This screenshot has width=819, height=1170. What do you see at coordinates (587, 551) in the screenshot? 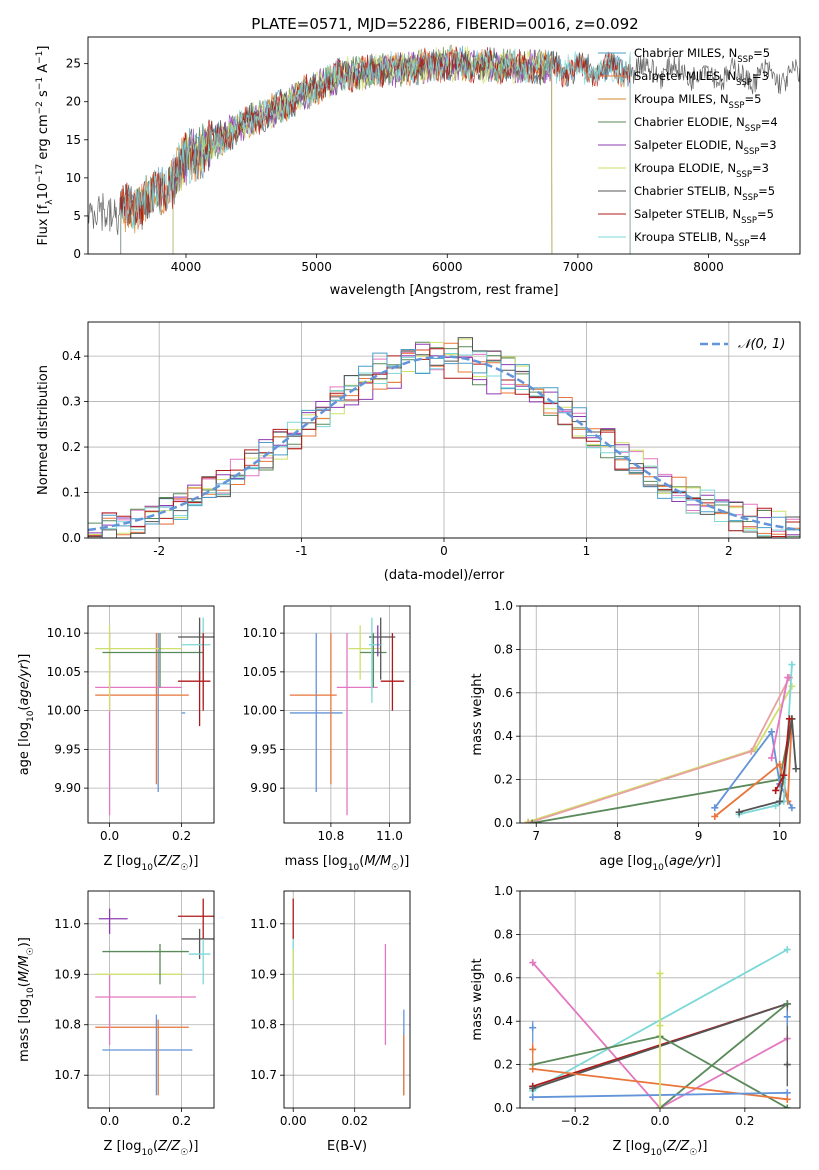
I see `x-tick-label: 1` at bounding box center [587, 551].